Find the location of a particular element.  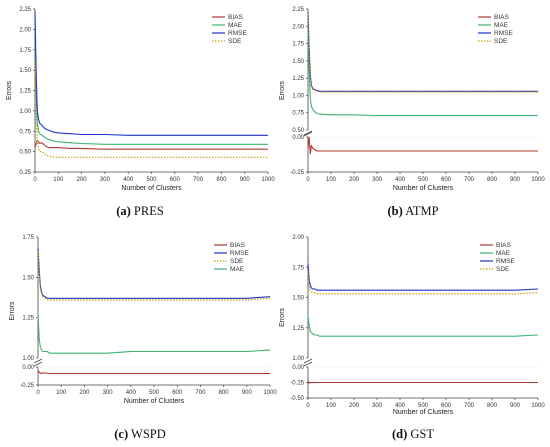

y-tick-label: -0.50 is located at coordinates (297, 399).